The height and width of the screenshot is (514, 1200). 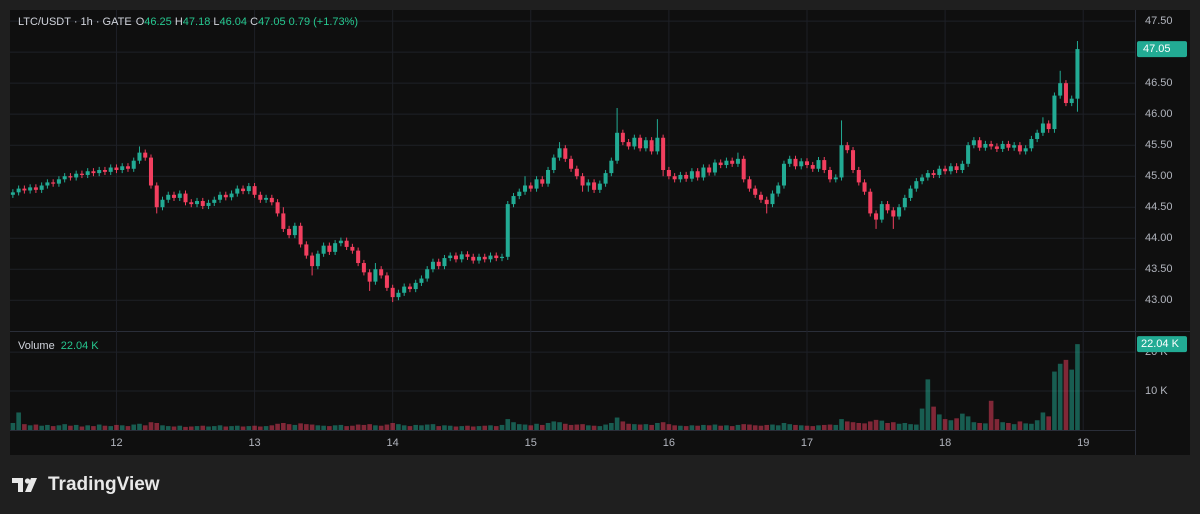 I want to click on x-tick-label: 15, so click(x=531, y=443).